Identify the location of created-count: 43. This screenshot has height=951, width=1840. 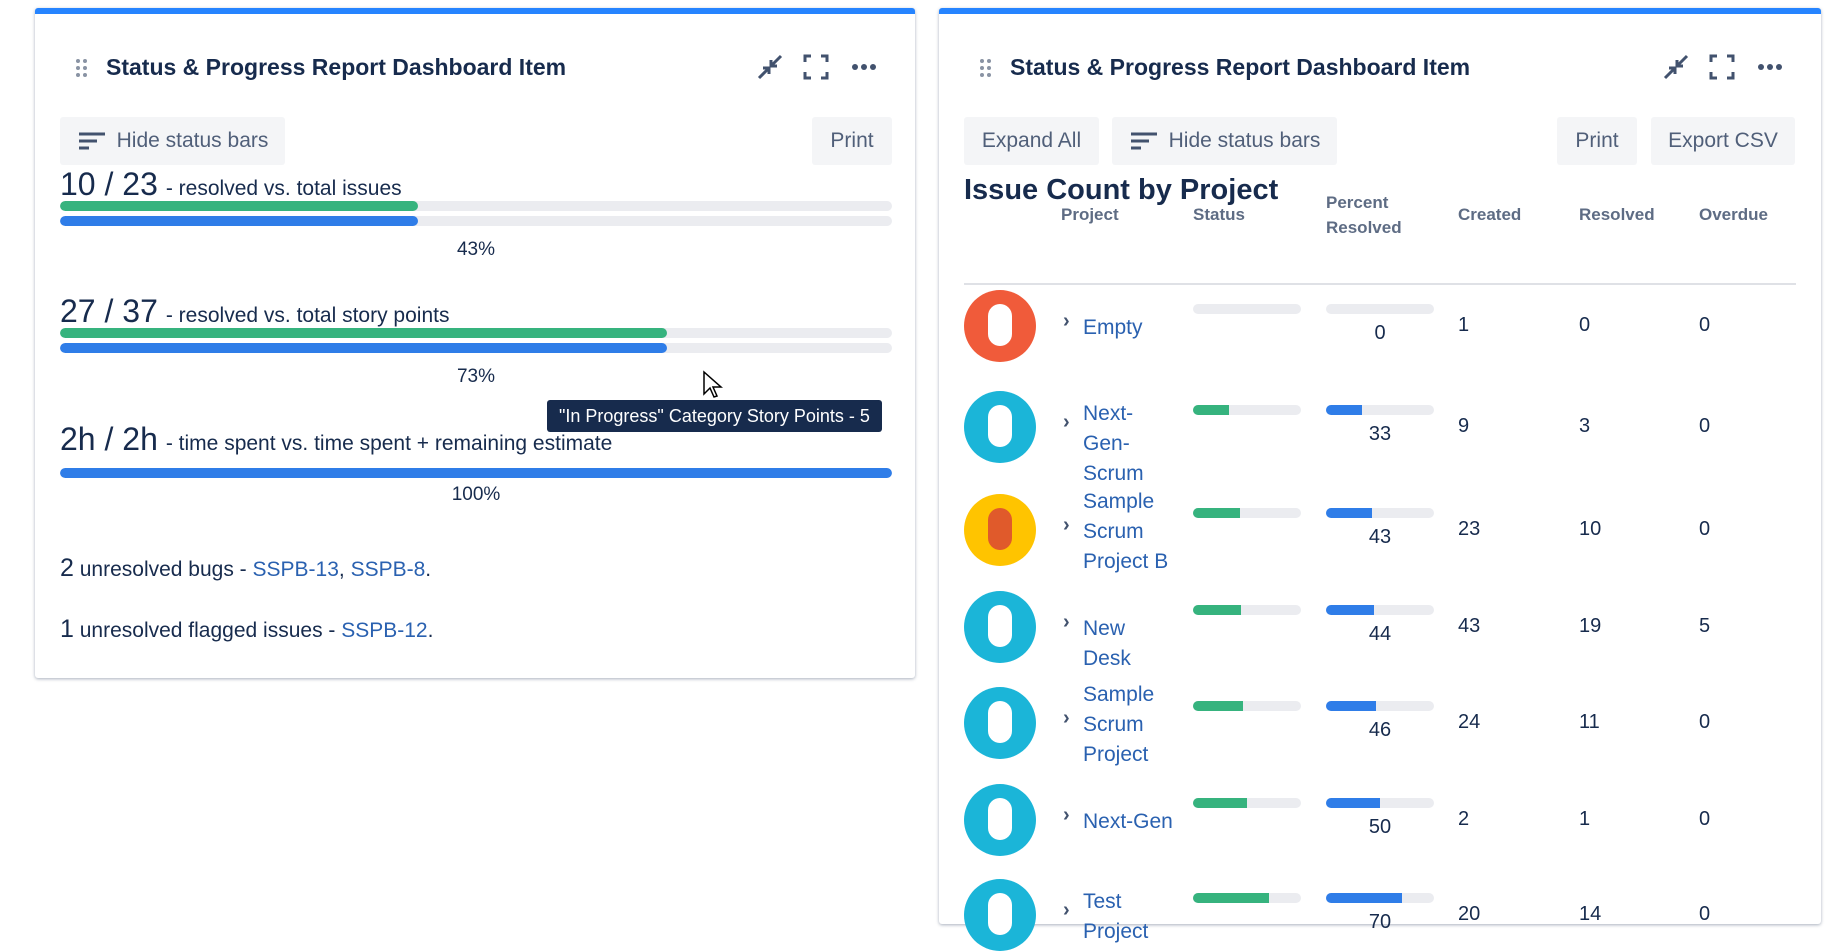
(1469, 626).